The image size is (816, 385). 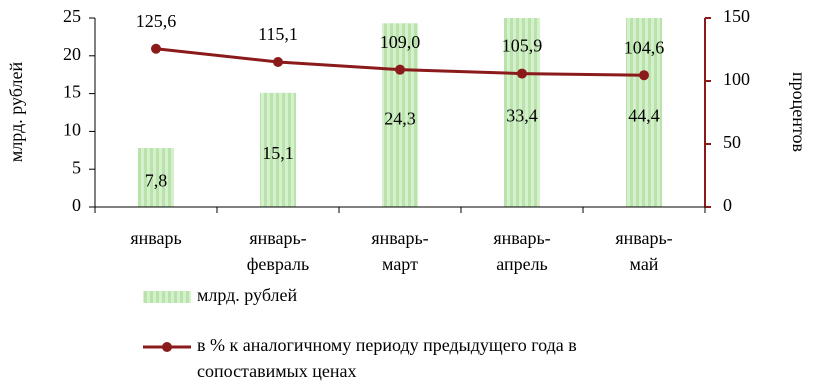 What do you see at coordinates (278, 34) in the screenshot?
I see `line-value-label: 115,1` at bounding box center [278, 34].